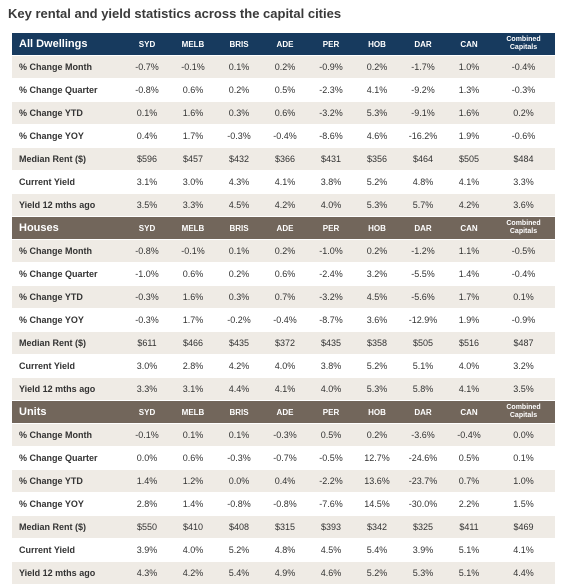 Image resolution: width=561 pixels, height=585 pixels. I want to click on cell-value: $464, so click(423, 159).